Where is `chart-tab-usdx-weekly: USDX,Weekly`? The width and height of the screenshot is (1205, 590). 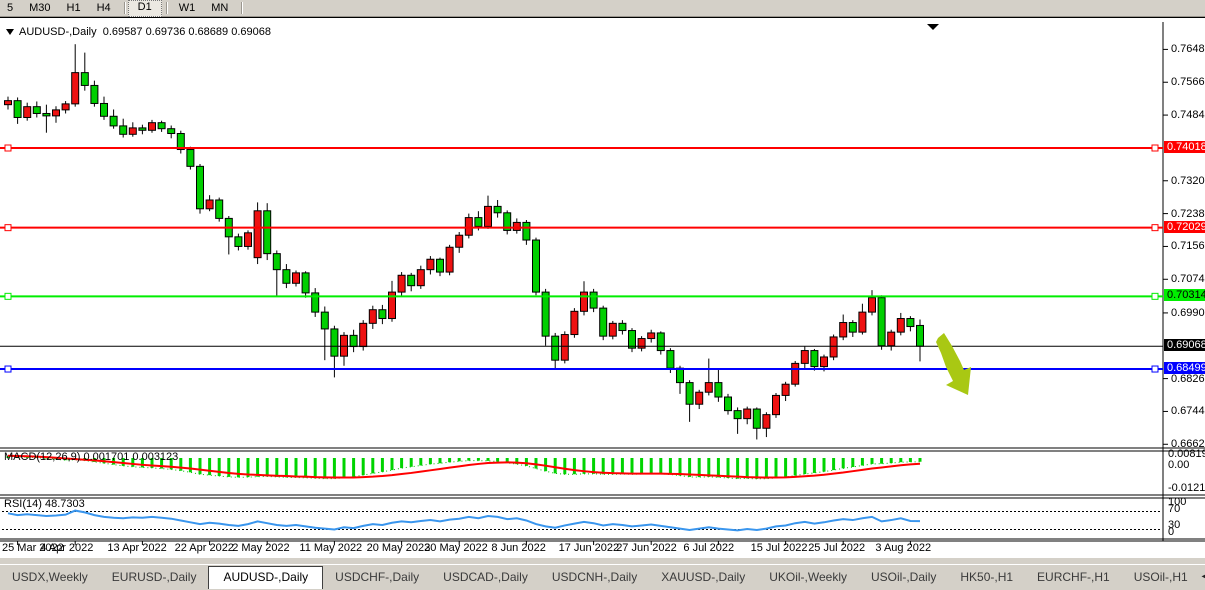 chart-tab-usdx-weekly: USDX,Weekly is located at coordinates (50, 577).